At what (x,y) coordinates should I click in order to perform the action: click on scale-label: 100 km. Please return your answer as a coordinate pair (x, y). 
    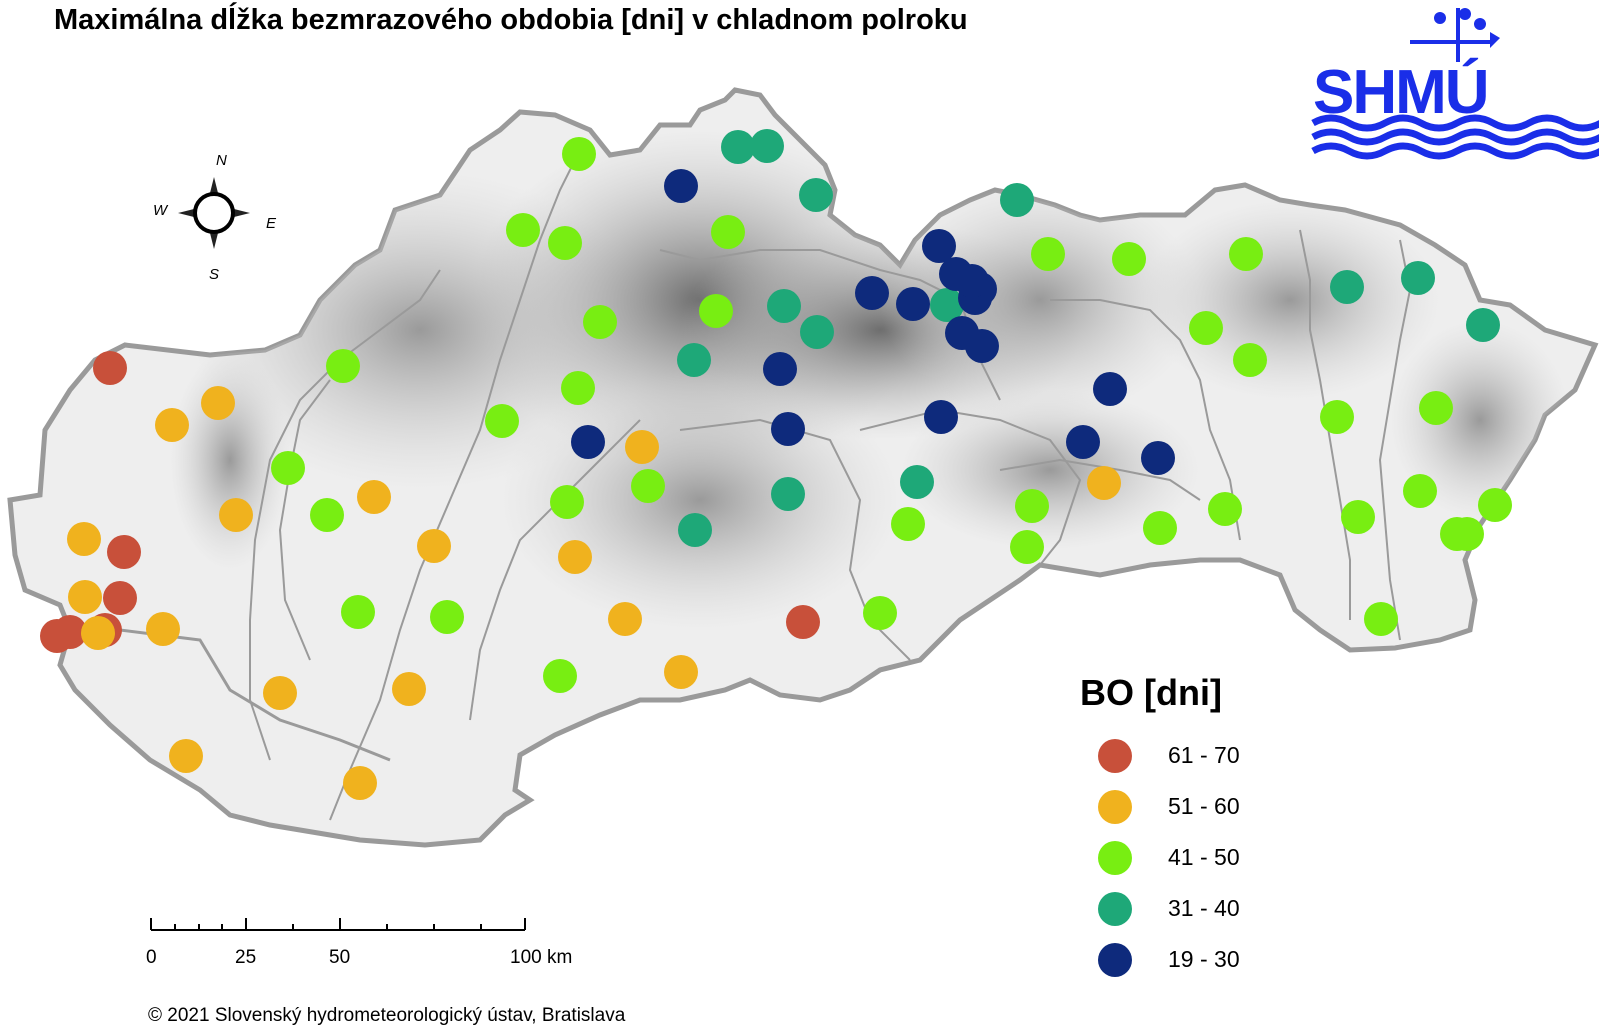
    Looking at the image, I should click on (541, 957).